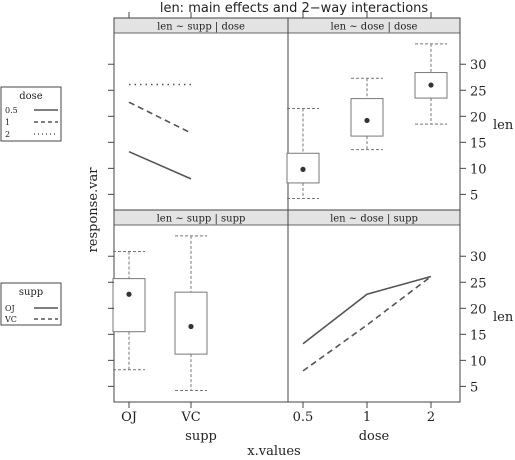 This screenshot has height=460, width=515. What do you see at coordinates (31, 96) in the screenshot?
I see `legend-dose-title: dose` at bounding box center [31, 96].